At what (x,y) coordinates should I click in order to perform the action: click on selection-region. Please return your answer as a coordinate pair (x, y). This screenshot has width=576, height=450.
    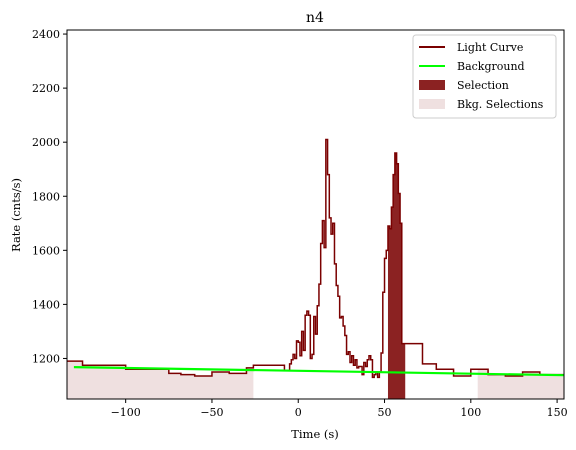
    Looking at the image, I should click on (396, 276).